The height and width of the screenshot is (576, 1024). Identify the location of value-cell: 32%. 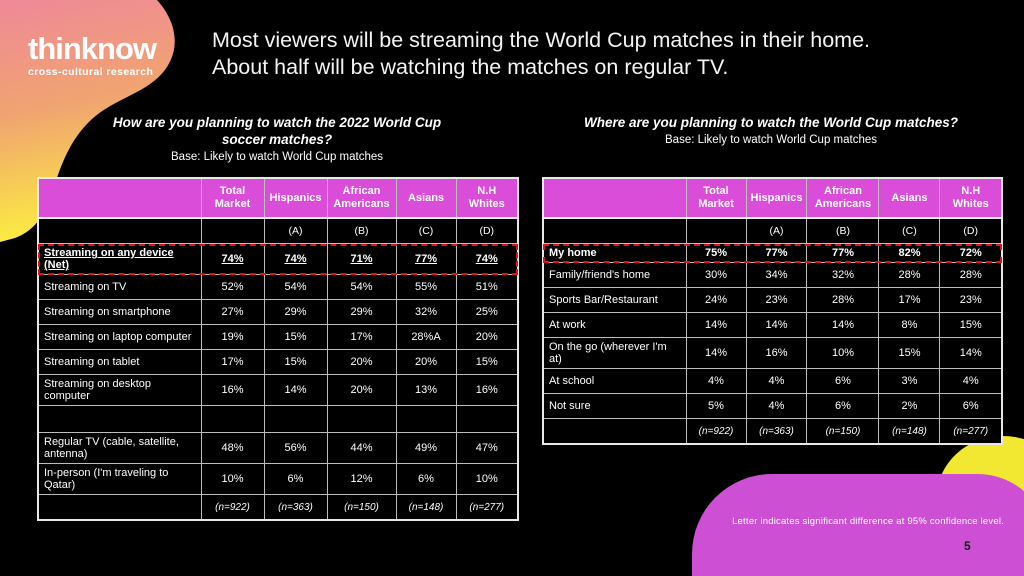
(426, 312).